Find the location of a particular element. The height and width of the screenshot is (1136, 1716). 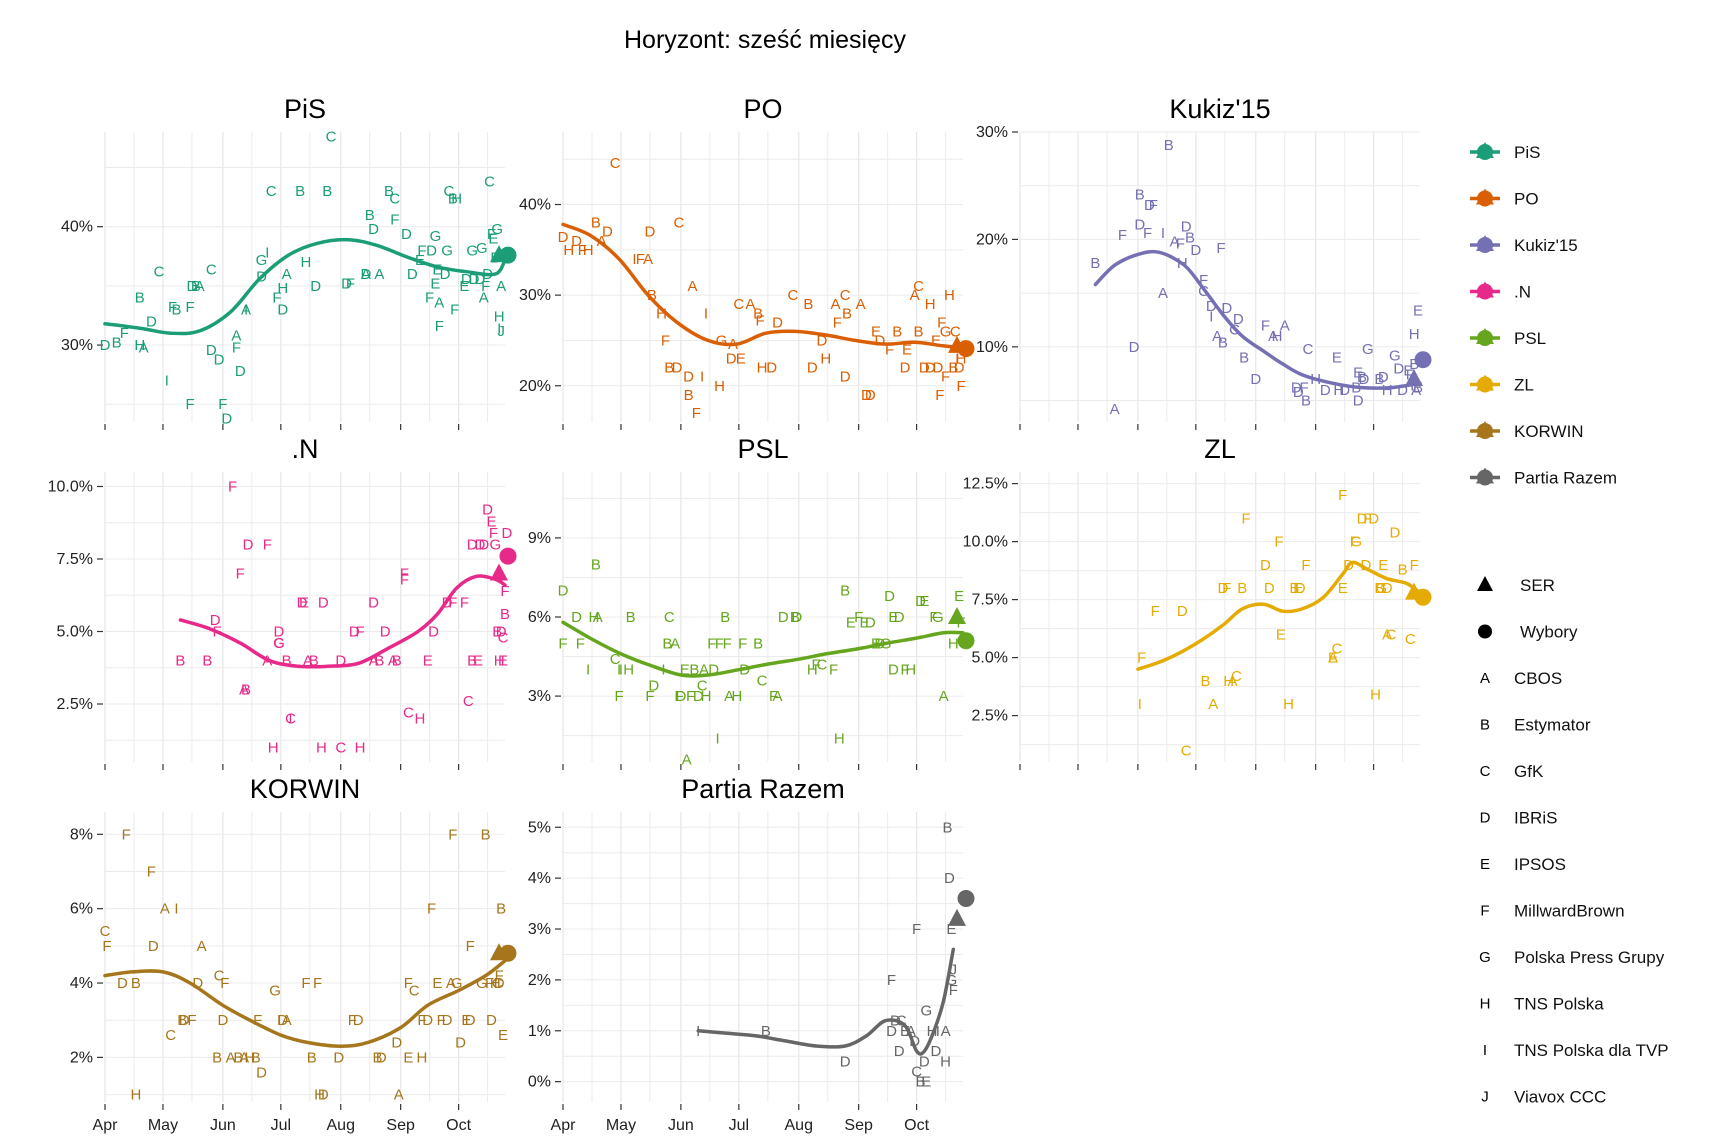

y-tick-label: 2.5% is located at coordinates (75, 704).